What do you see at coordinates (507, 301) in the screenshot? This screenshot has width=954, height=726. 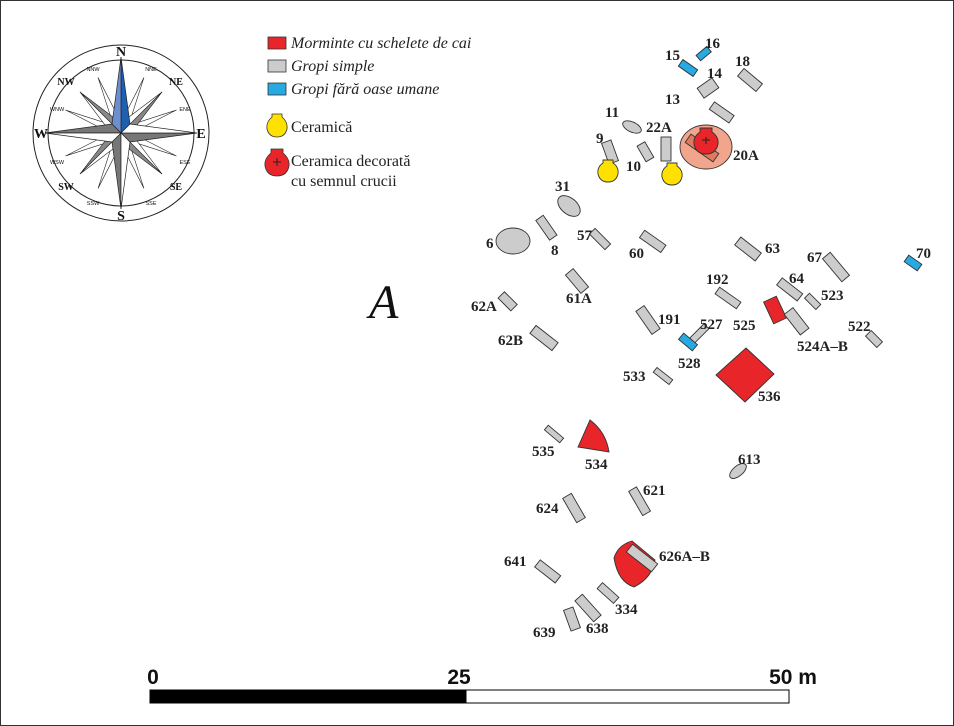 I see `pit-62a` at bounding box center [507, 301].